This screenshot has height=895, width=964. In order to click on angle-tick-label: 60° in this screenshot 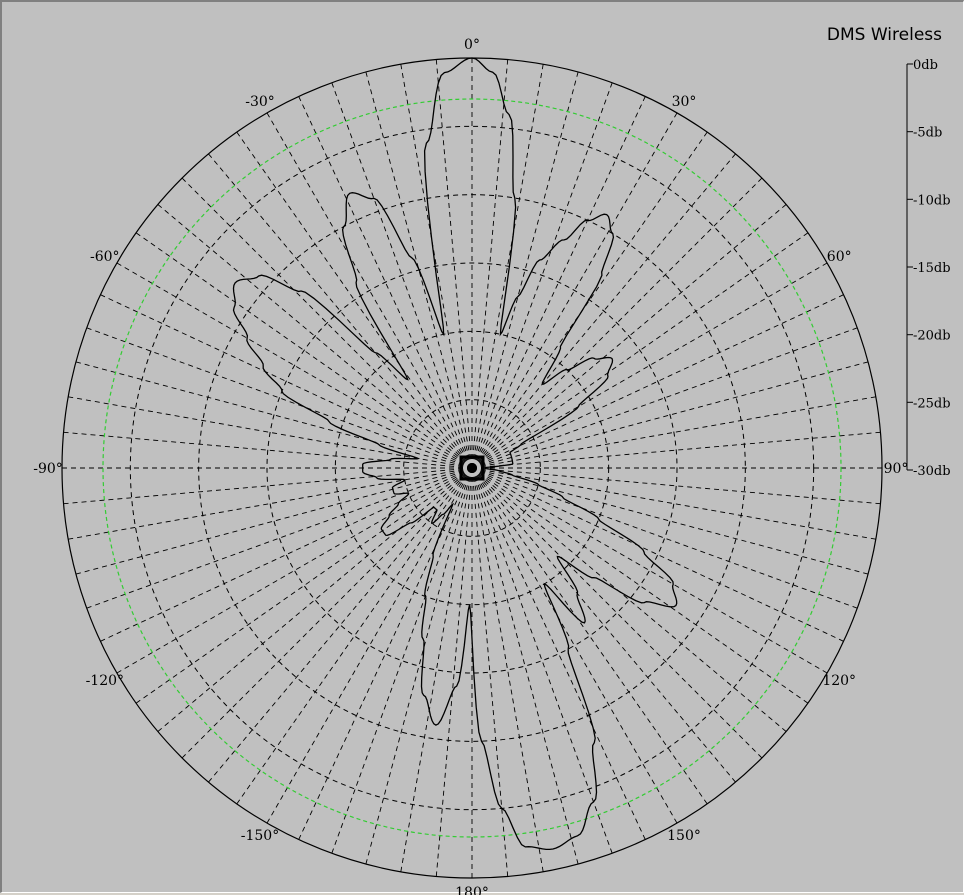, I will do `click(839, 257)`.